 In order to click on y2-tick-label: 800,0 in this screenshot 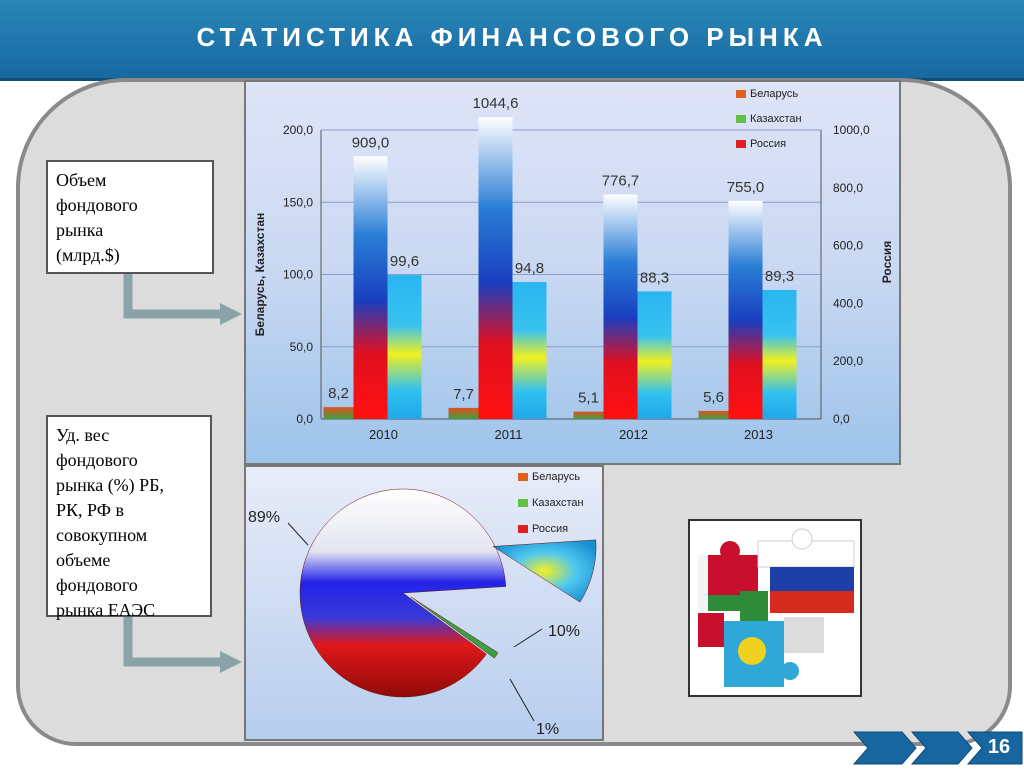, I will do `click(848, 188)`.